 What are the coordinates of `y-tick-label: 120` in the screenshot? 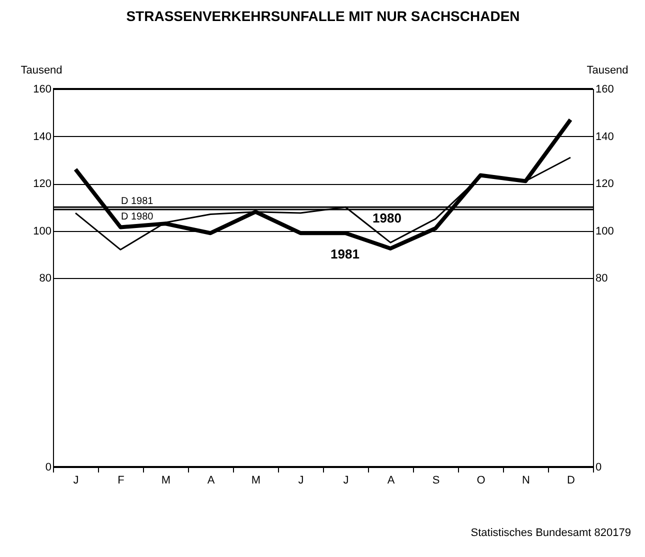 It's located at (42, 184).